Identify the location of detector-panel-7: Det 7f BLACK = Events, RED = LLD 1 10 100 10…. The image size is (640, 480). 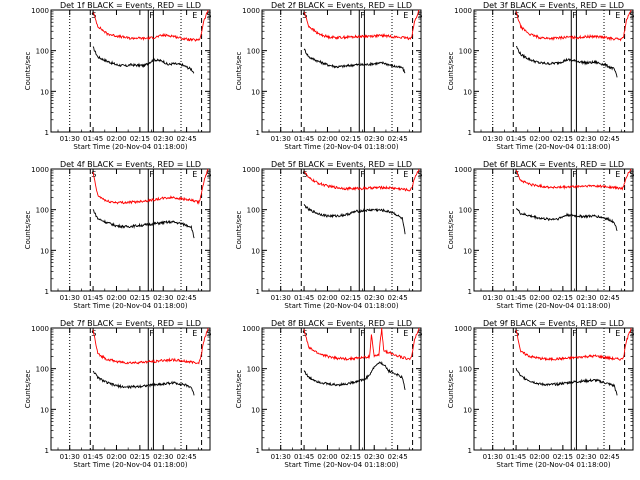
(117, 394).